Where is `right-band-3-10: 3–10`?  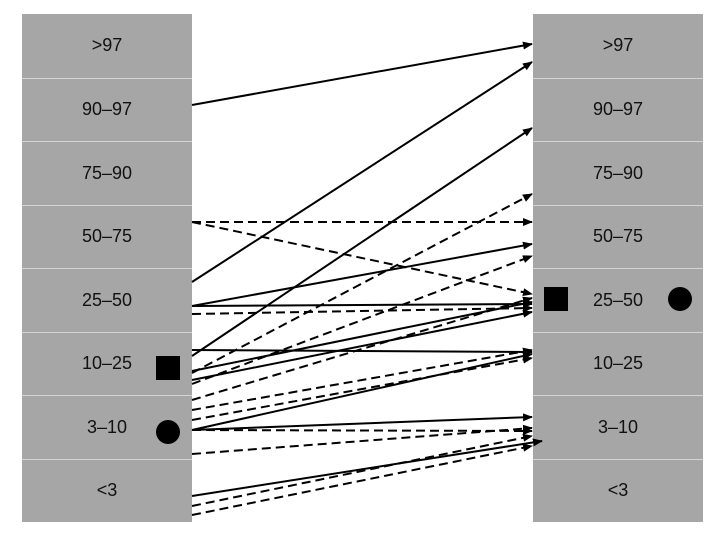
right-band-3-10: 3–10 is located at coordinates (618, 427).